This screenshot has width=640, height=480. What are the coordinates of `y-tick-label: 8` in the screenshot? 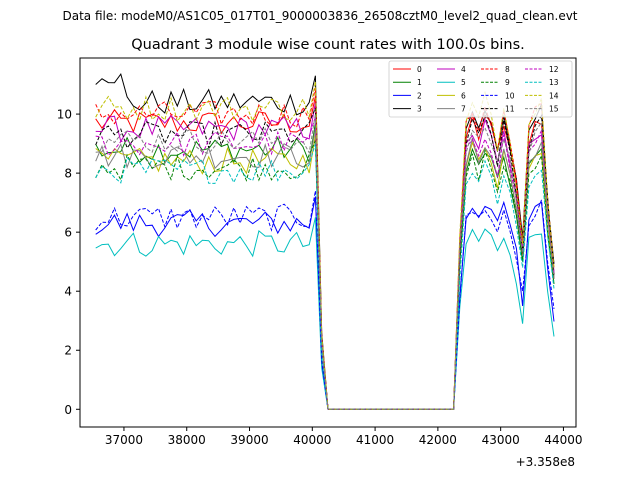 It's located at (68, 174).